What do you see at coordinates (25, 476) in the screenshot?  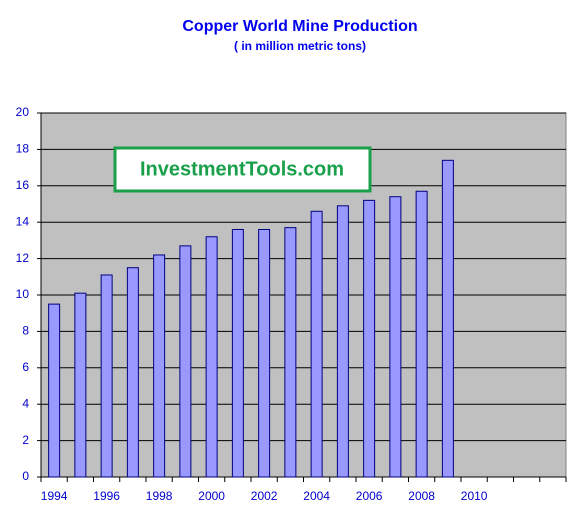 I see `y-tick-label: 0` at bounding box center [25, 476].